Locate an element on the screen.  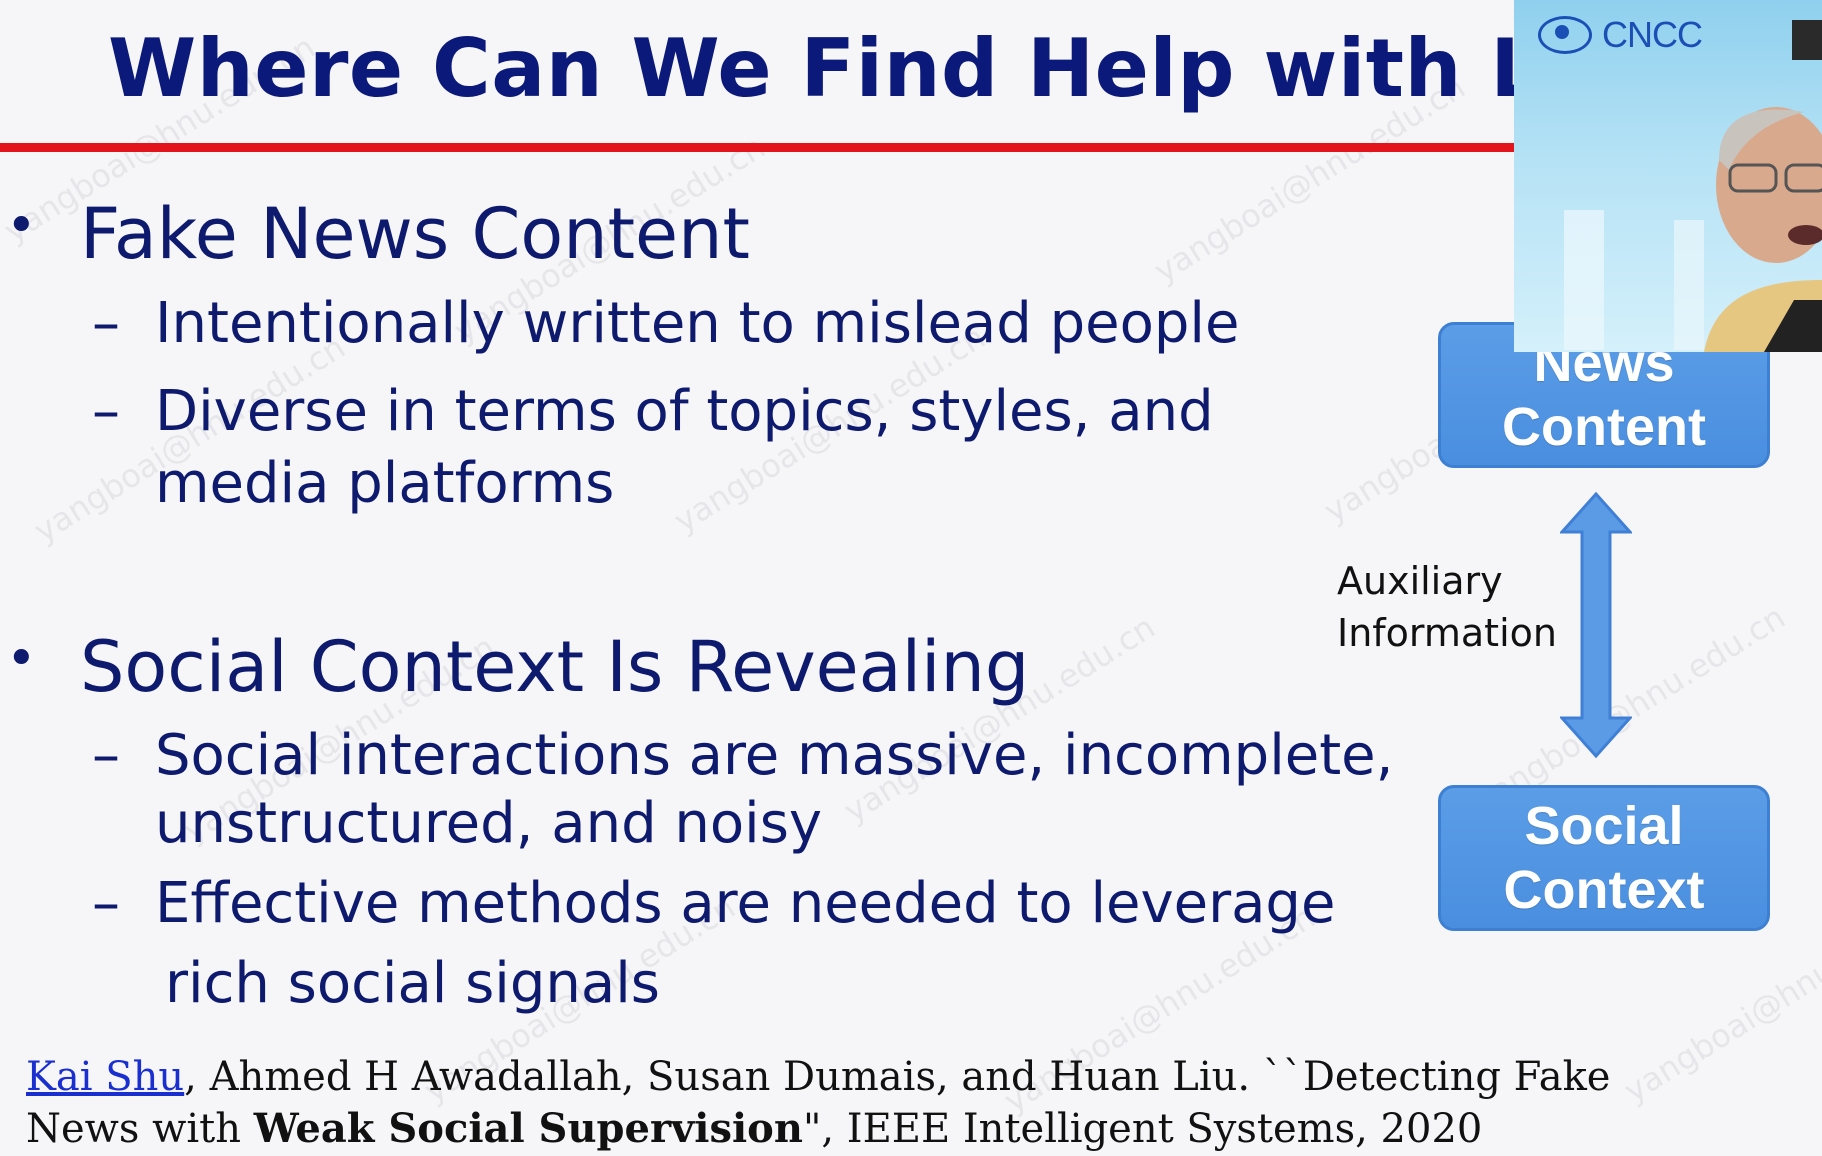
cncc-logo-icon is located at coordinates (1565, 35).